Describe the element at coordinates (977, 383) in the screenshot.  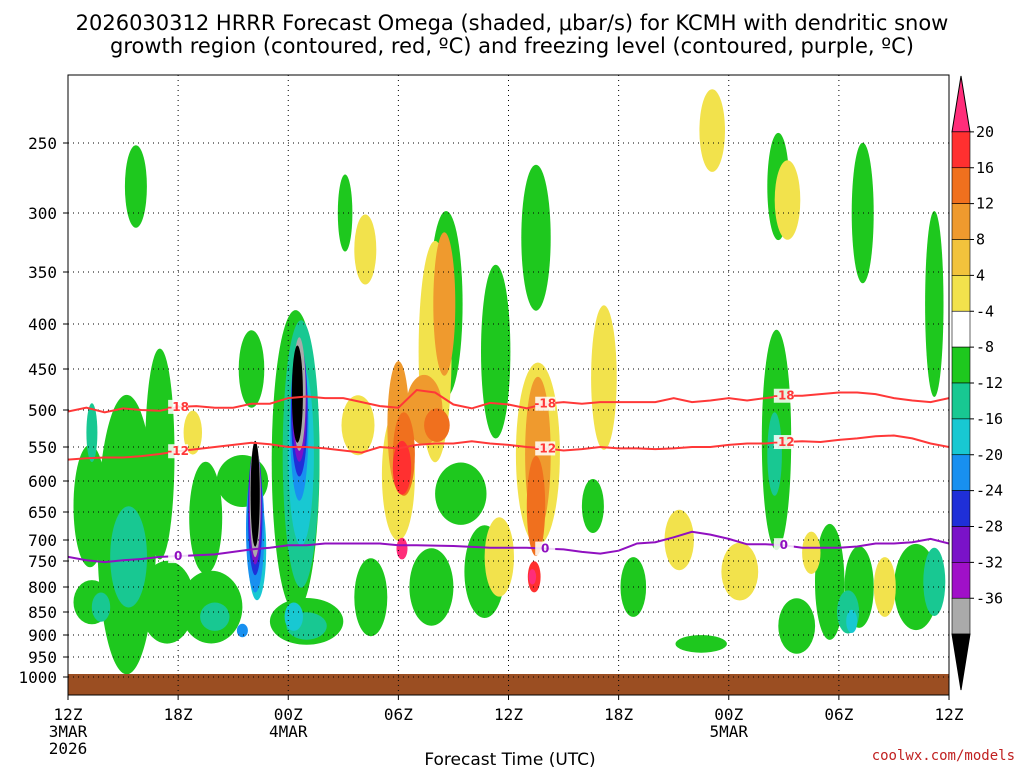
I see `colorbar: 20 16 12 8 4 -4 -8 -12 -16 -20 -24 -28 -32 -36` at that location.